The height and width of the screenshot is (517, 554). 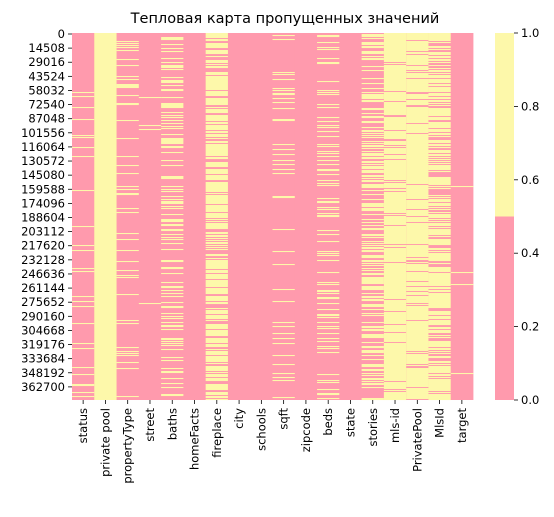 What do you see at coordinates (440, 423) in the screenshot?
I see `x-tick-label: MlsId` at bounding box center [440, 423].